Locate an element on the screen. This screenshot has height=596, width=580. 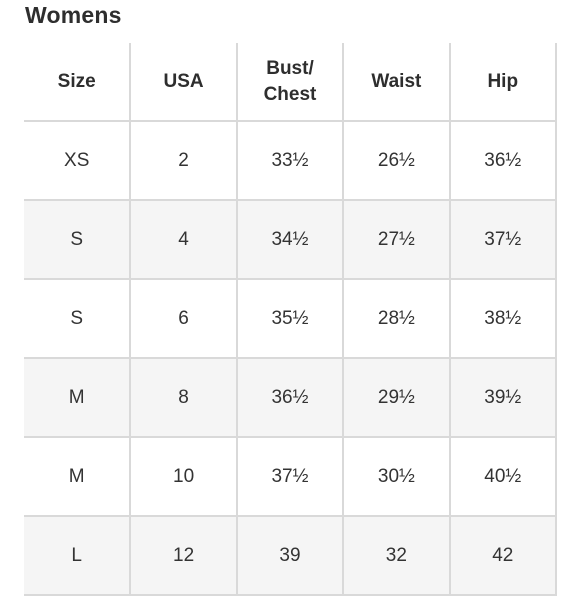
cell-waist: 29½ is located at coordinates (397, 398).